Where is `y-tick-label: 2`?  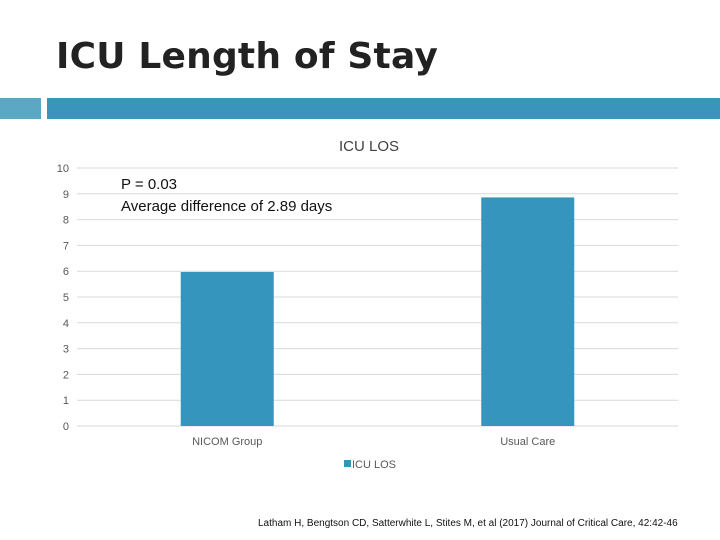
y-tick-label: 2 is located at coordinates (66, 375).